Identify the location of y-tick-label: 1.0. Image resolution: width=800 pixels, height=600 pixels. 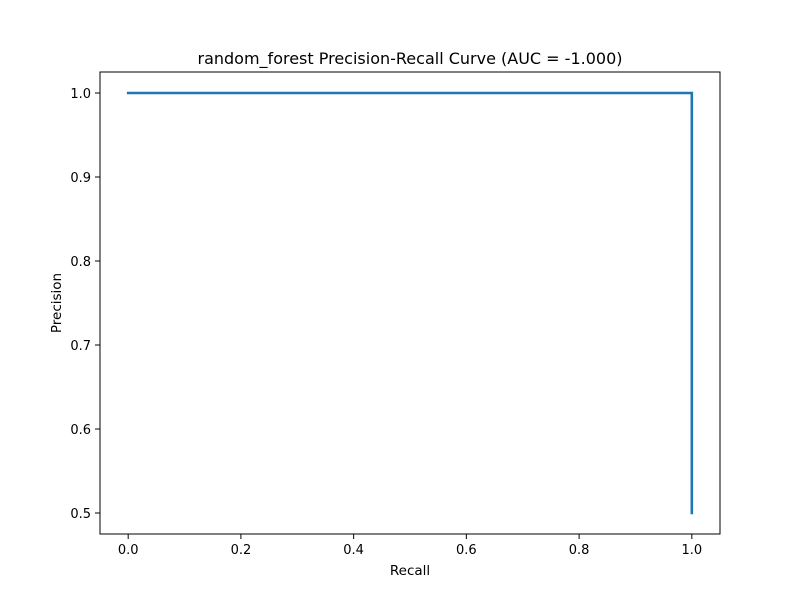
(80, 94).